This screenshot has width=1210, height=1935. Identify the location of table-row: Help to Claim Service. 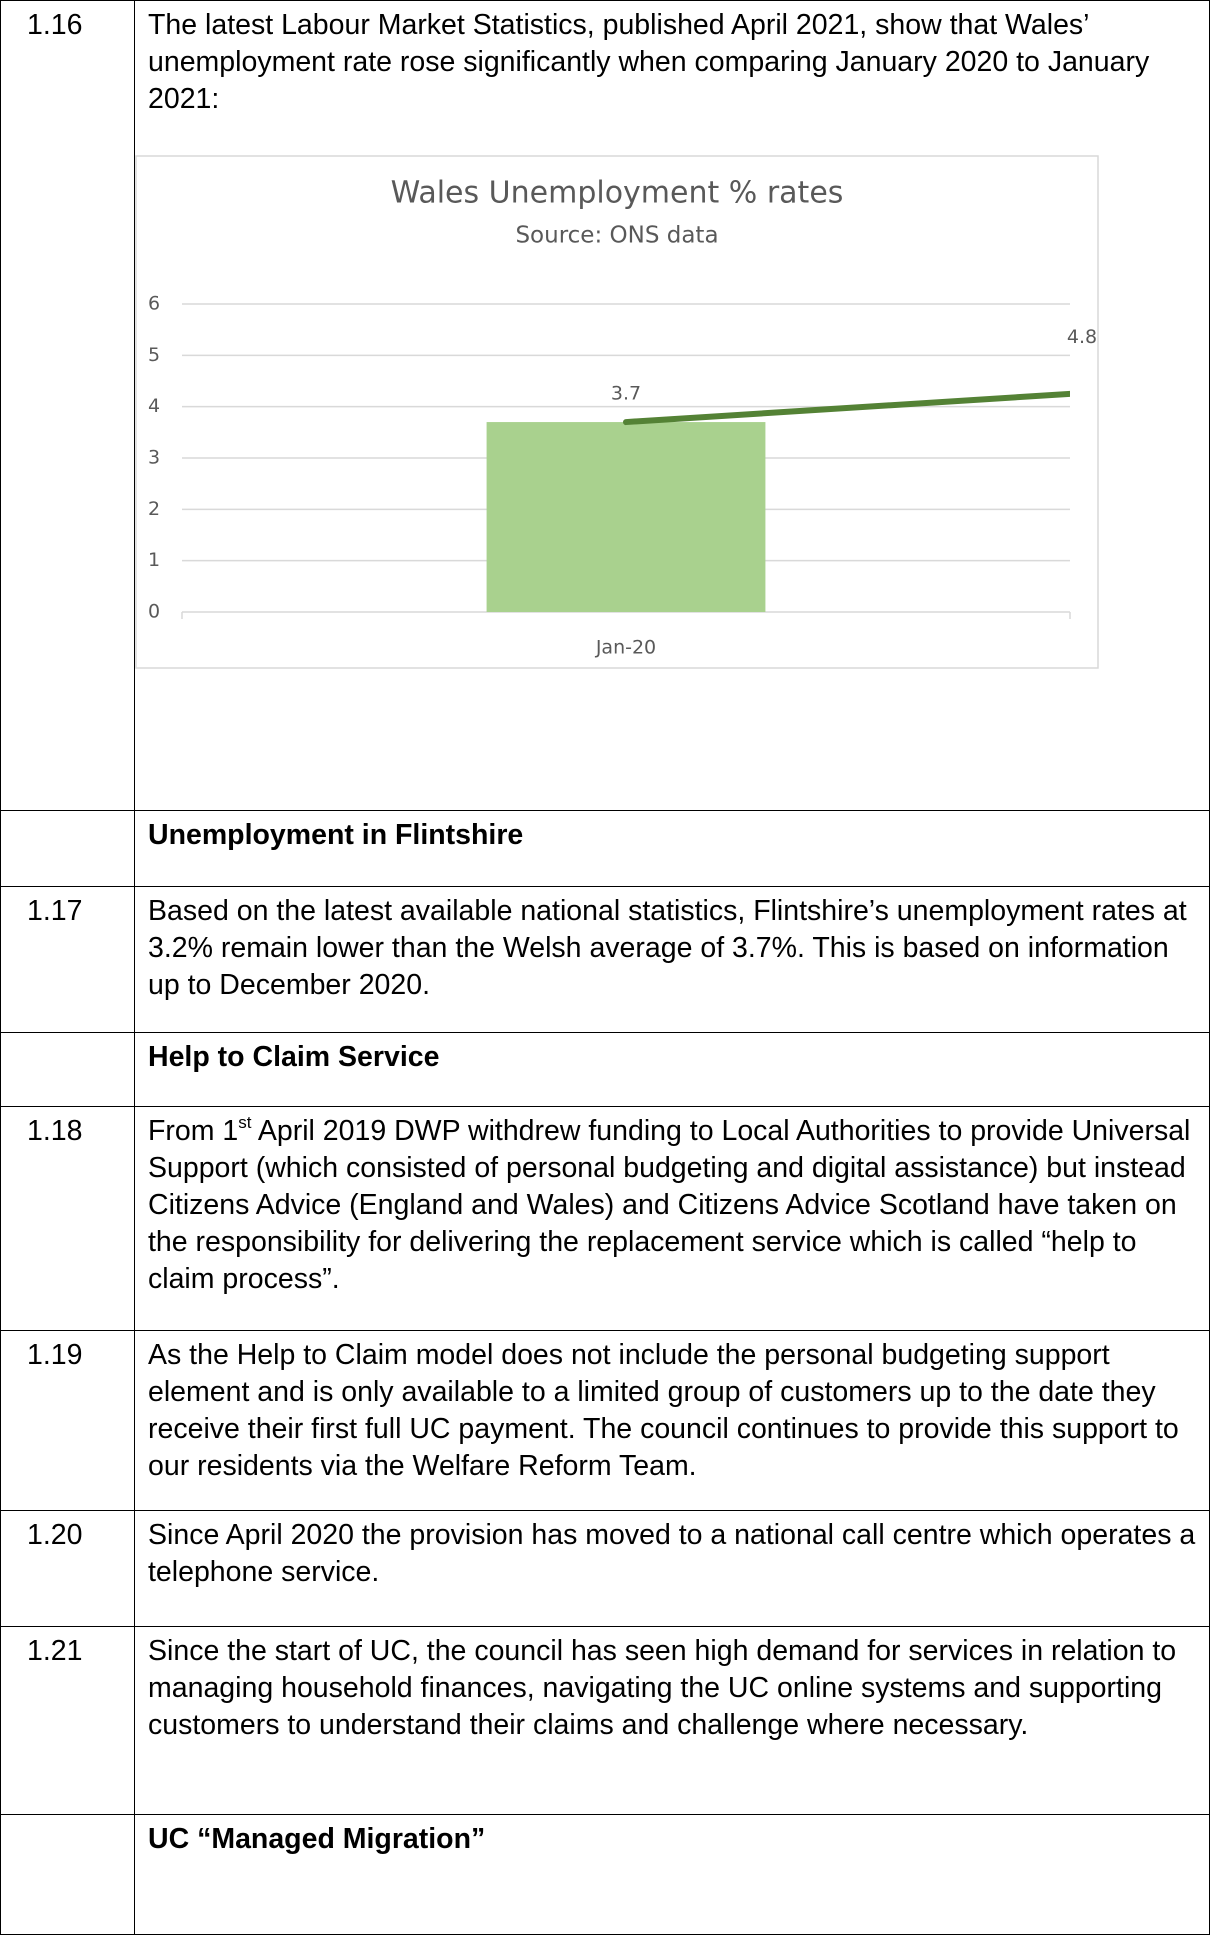
(605, 1069).